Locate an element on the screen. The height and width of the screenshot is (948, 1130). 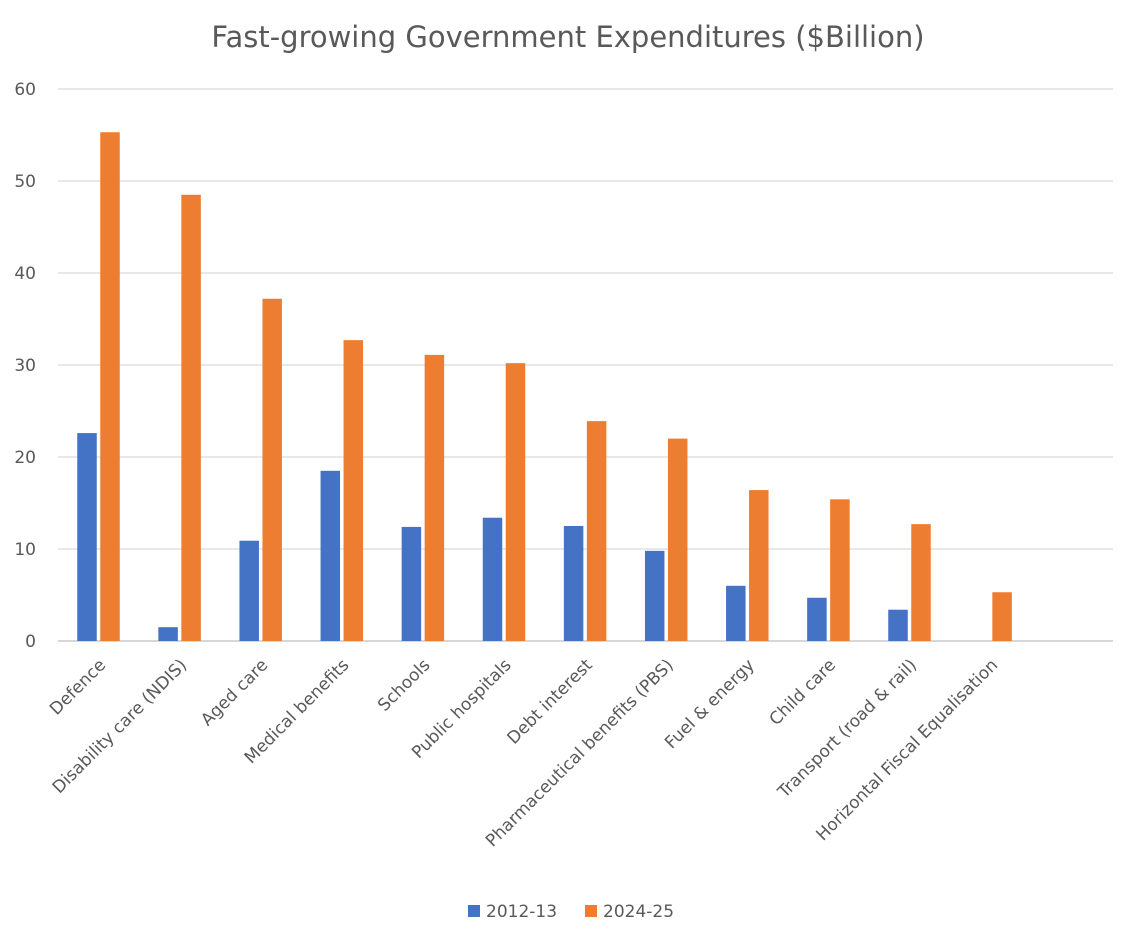
legend-label: 2024-25 is located at coordinates (638, 912).